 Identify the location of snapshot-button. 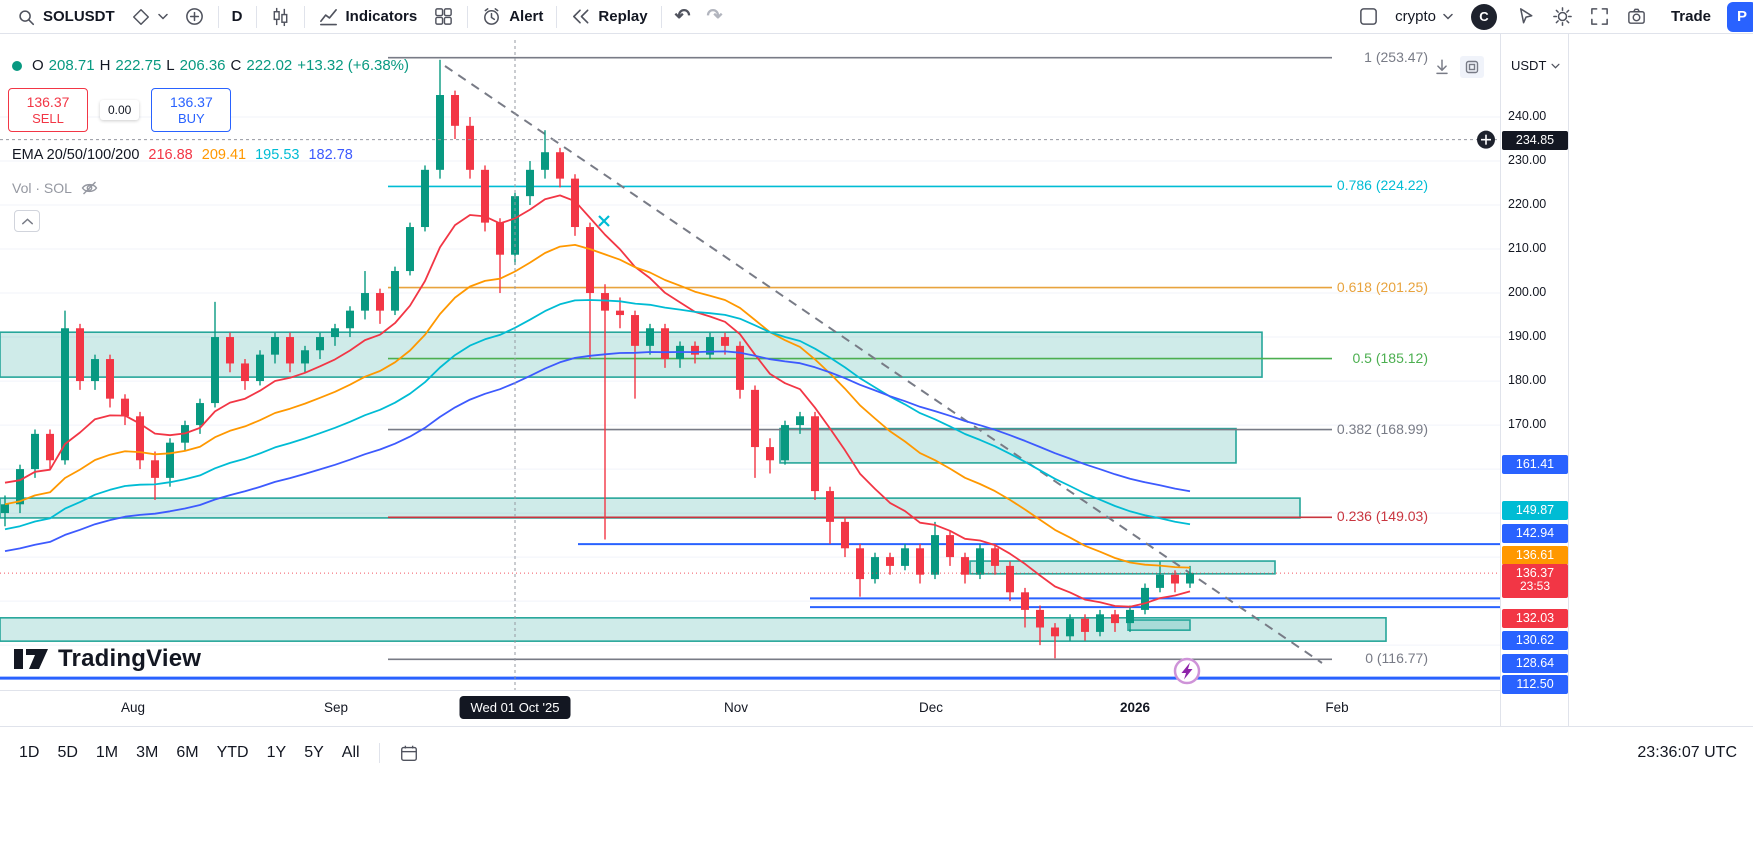
(1636, 16).